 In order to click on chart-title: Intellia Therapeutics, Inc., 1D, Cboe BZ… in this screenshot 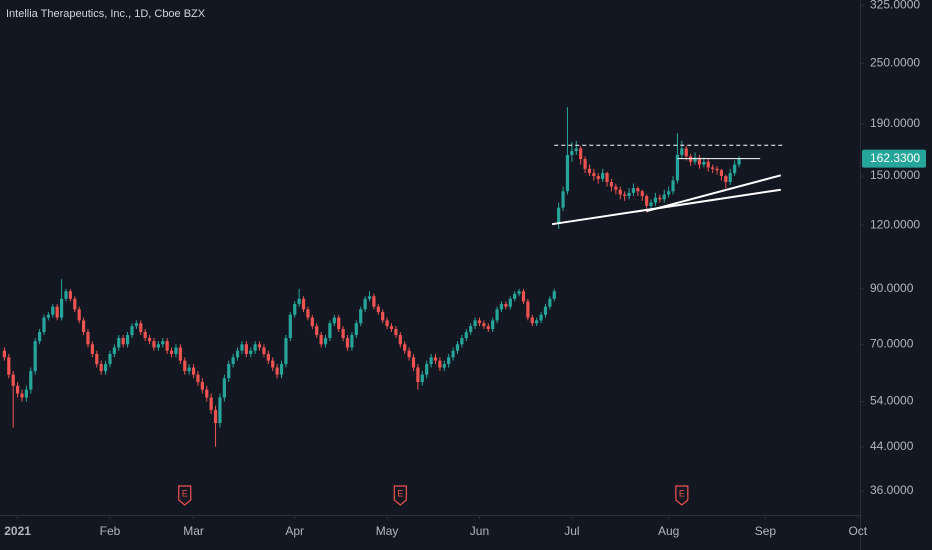, I will do `click(106, 14)`.